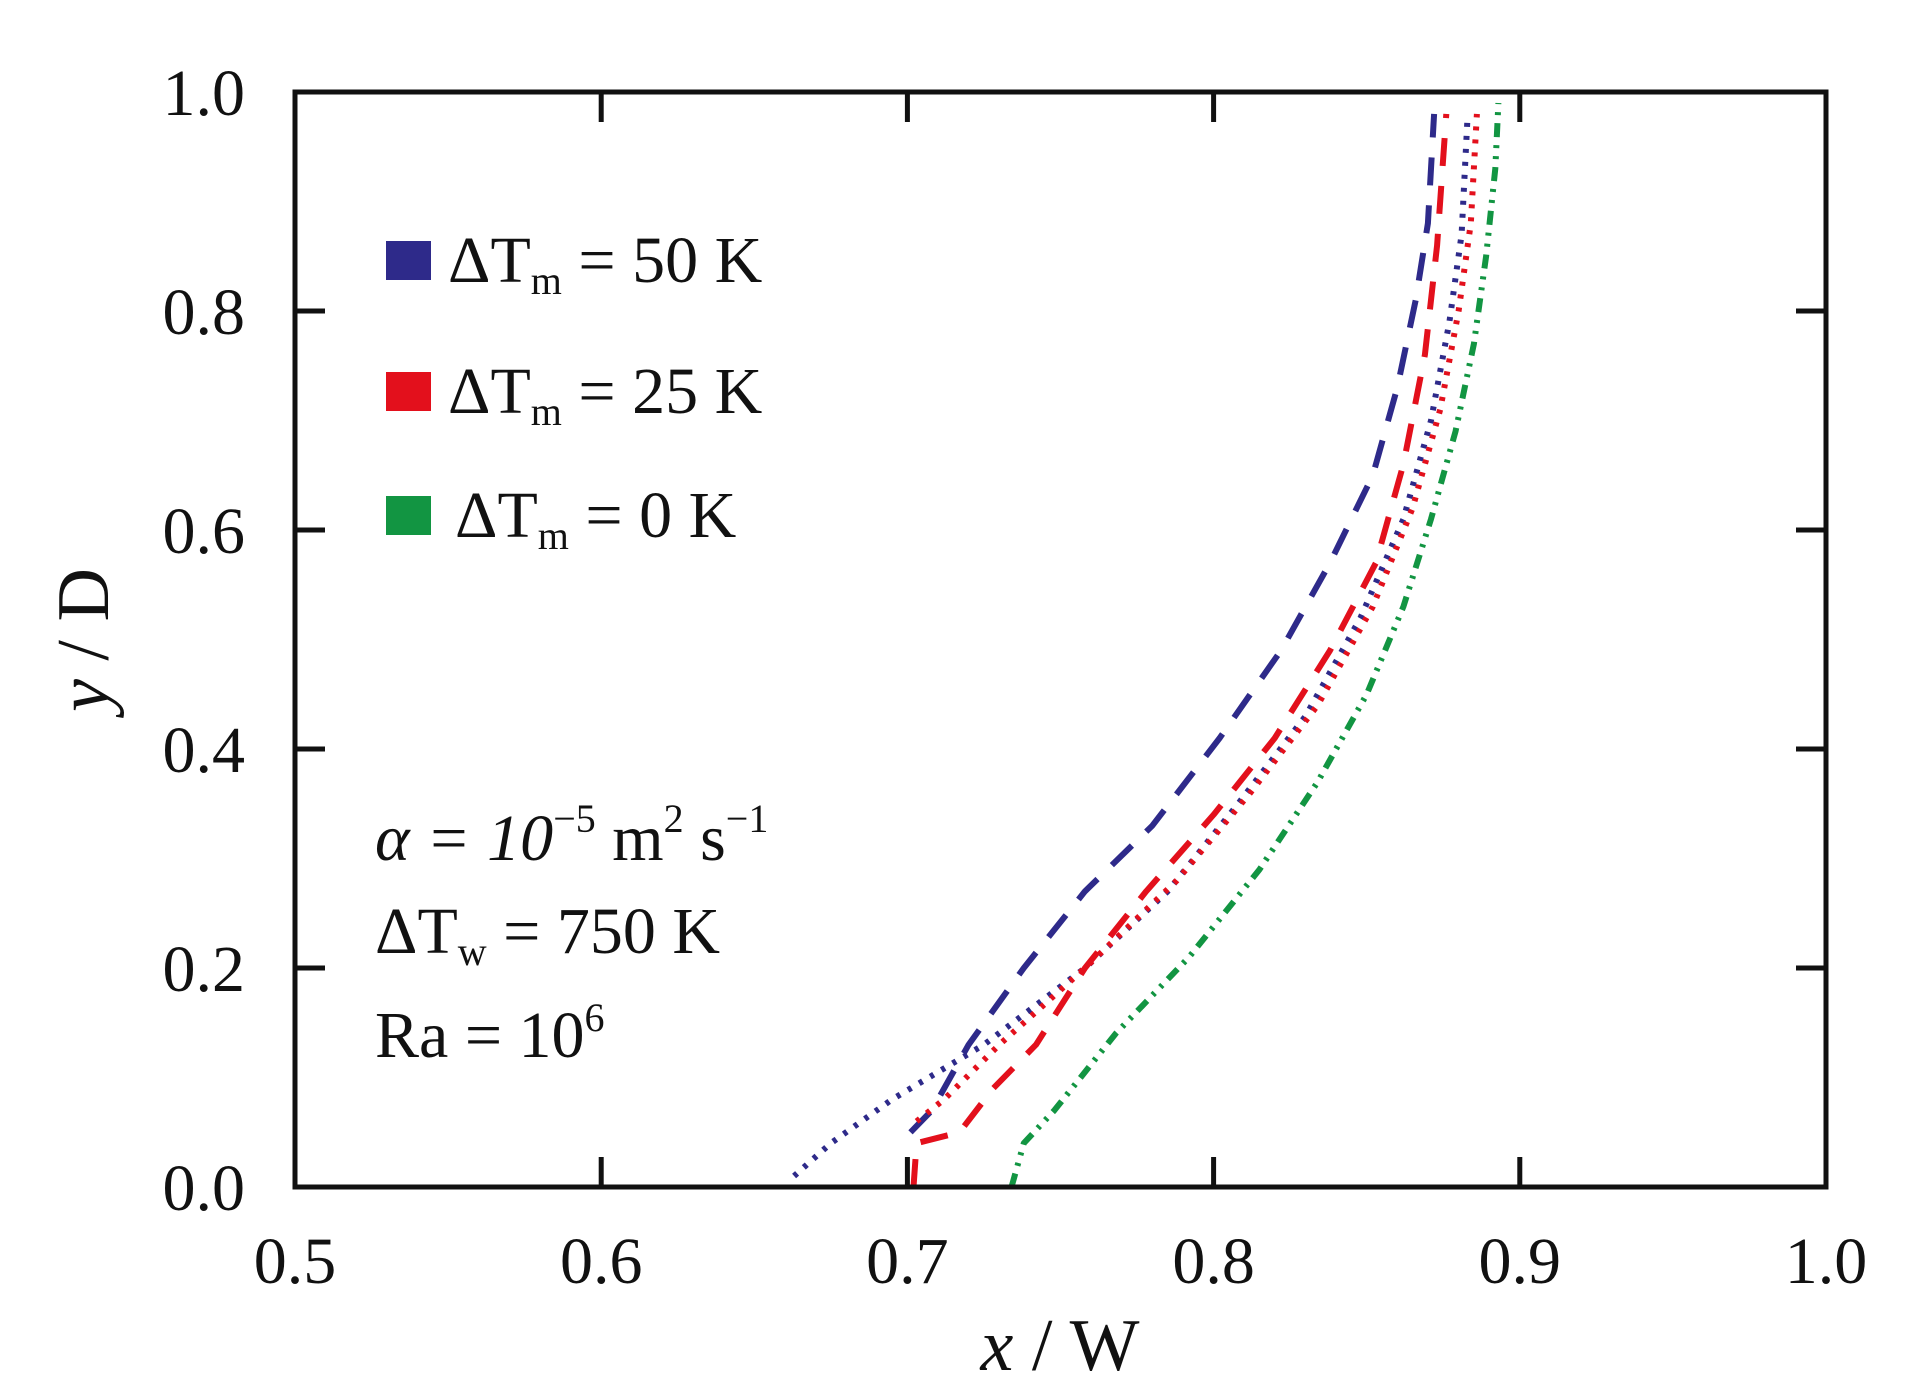  I want to click on y-tick-label-3: 0.6, so click(204, 531).